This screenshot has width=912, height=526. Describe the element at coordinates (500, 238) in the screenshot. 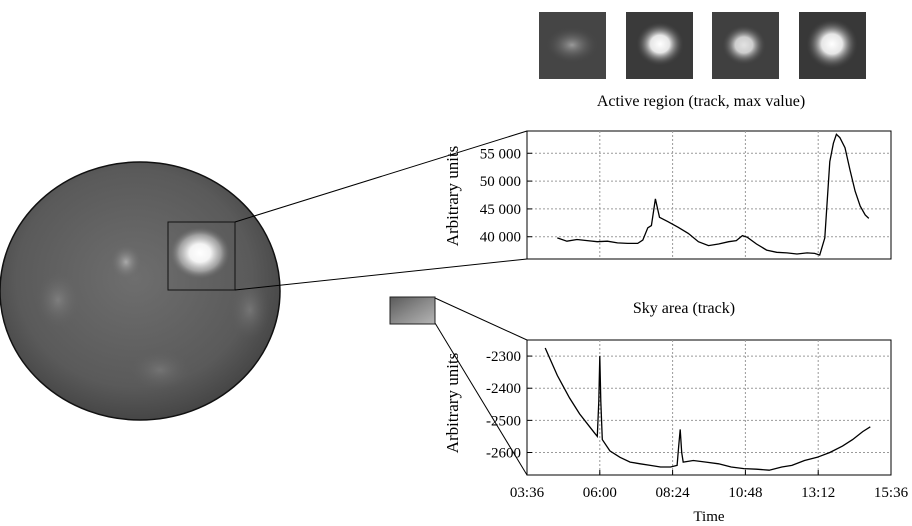

I see `y-tick-label: 40 000` at that location.